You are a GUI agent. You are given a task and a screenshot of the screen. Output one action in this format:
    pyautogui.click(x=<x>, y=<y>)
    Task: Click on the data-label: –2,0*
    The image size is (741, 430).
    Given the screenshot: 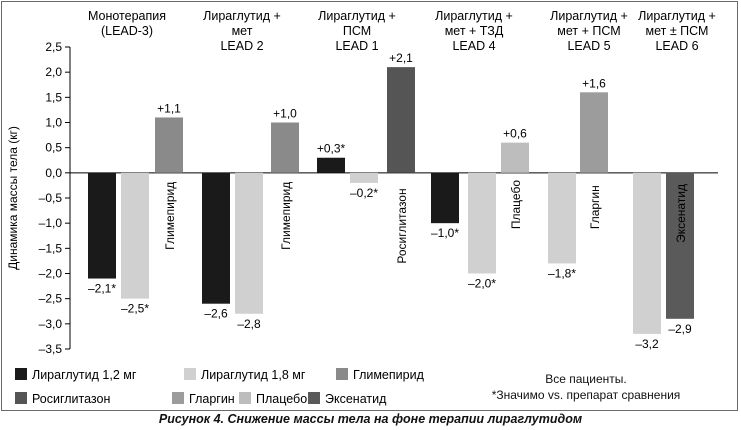 What is the action you would take?
    pyautogui.click(x=482, y=284)
    